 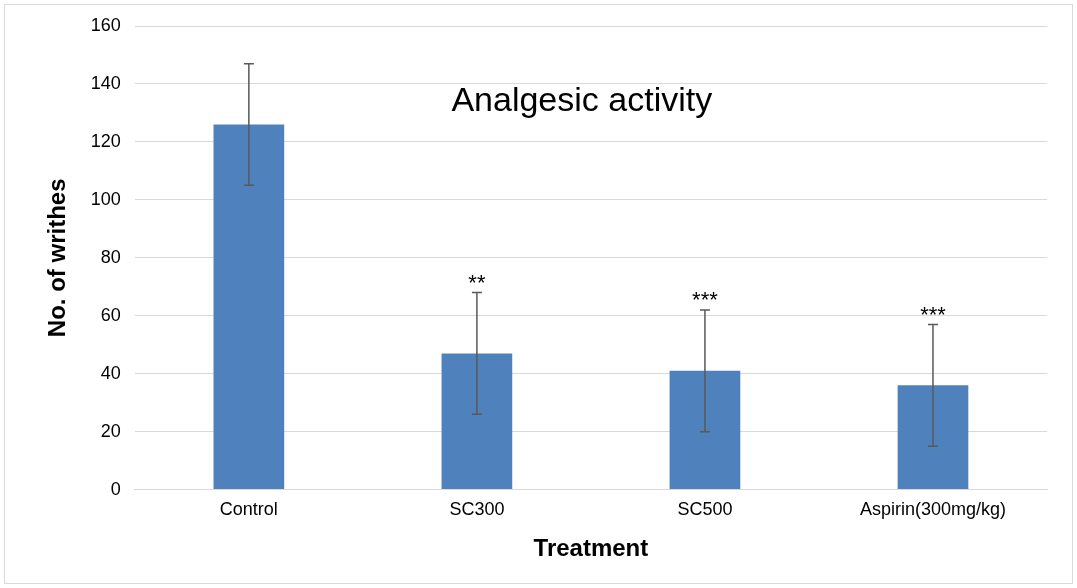 I want to click on y-tick-label: 100, so click(x=105, y=198).